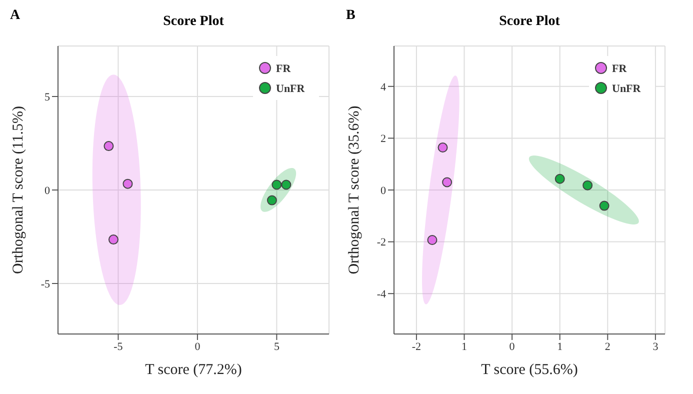  Describe the element at coordinates (417, 346) in the screenshot. I see `x-tick-label: -2` at that location.